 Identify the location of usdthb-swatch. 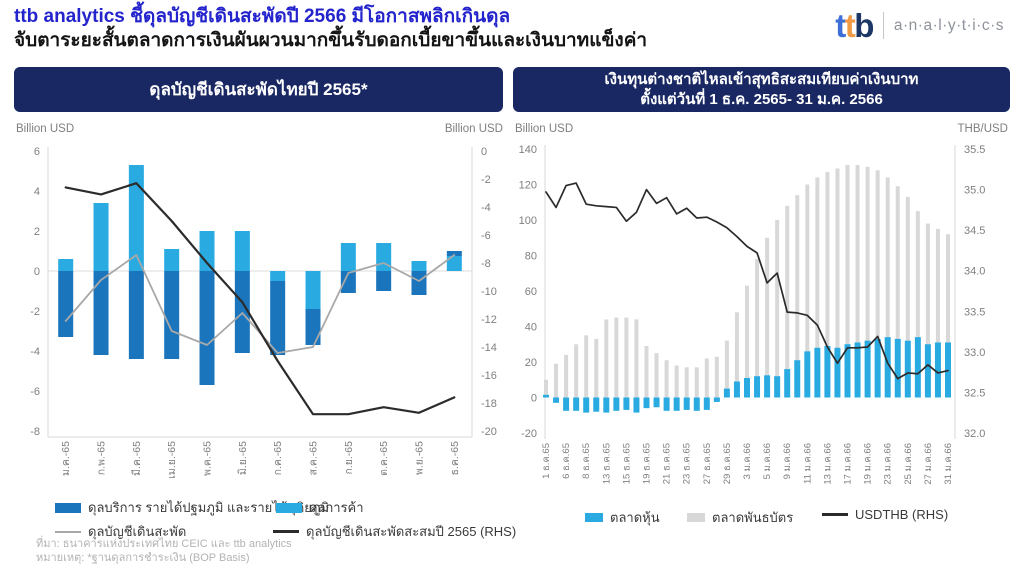
(835, 514).